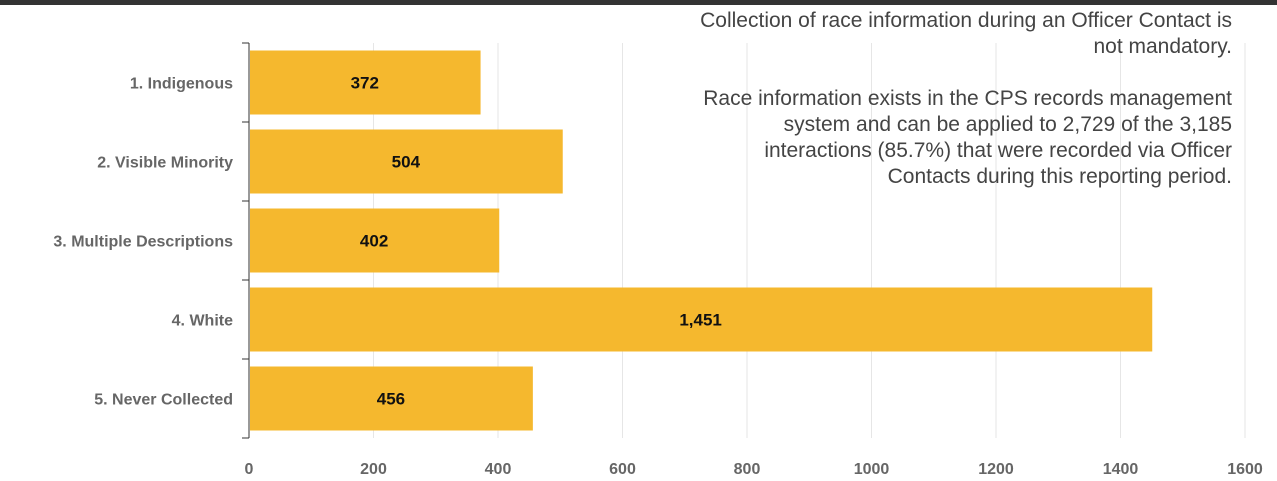 This screenshot has height=481, width=1277. I want to click on top-border, so click(638, 2).